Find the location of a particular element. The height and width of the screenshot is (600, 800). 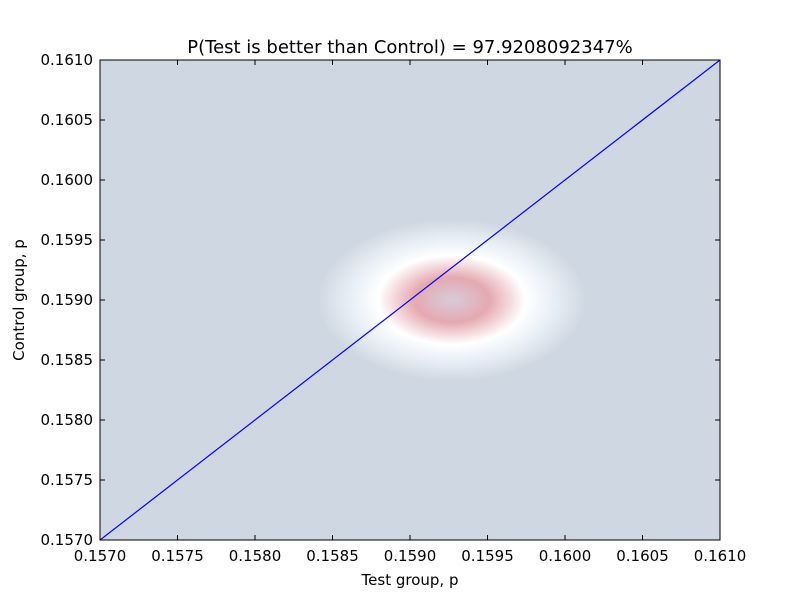

x-tick-label: 0.1585 is located at coordinates (332, 556).